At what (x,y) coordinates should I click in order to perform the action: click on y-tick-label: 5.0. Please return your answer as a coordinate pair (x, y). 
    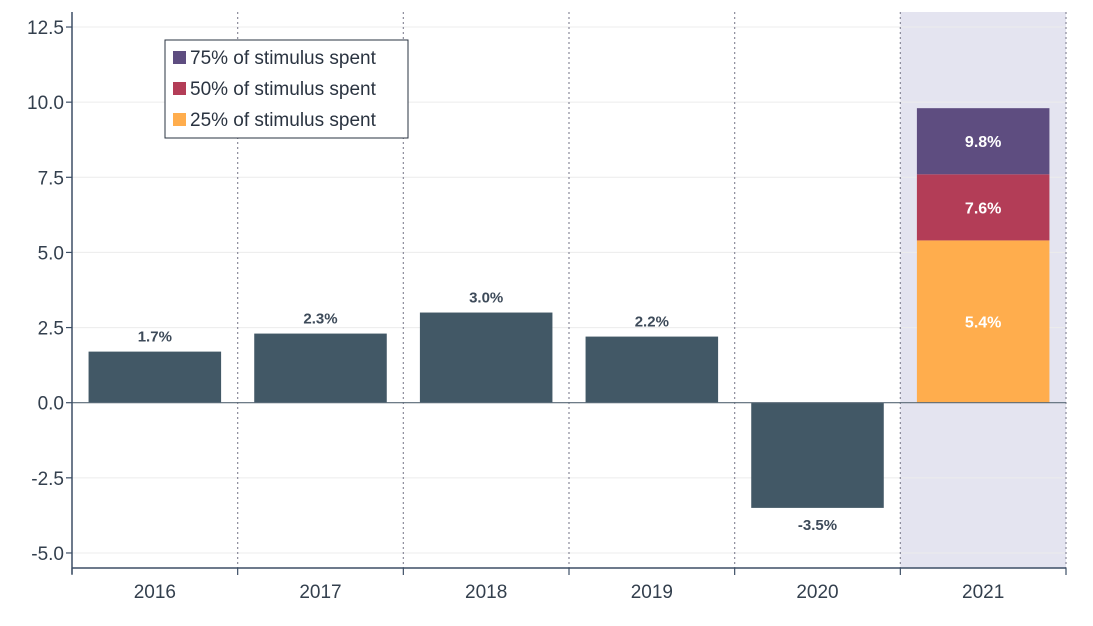
    Looking at the image, I should click on (51, 253).